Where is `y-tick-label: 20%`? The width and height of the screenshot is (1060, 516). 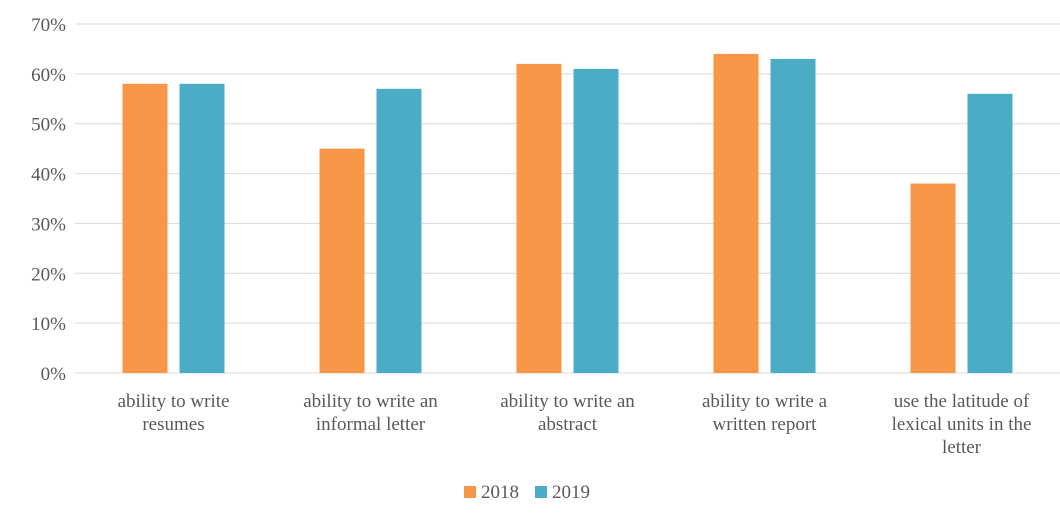 y-tick-label: 20% is located at coordinates (48, 274).